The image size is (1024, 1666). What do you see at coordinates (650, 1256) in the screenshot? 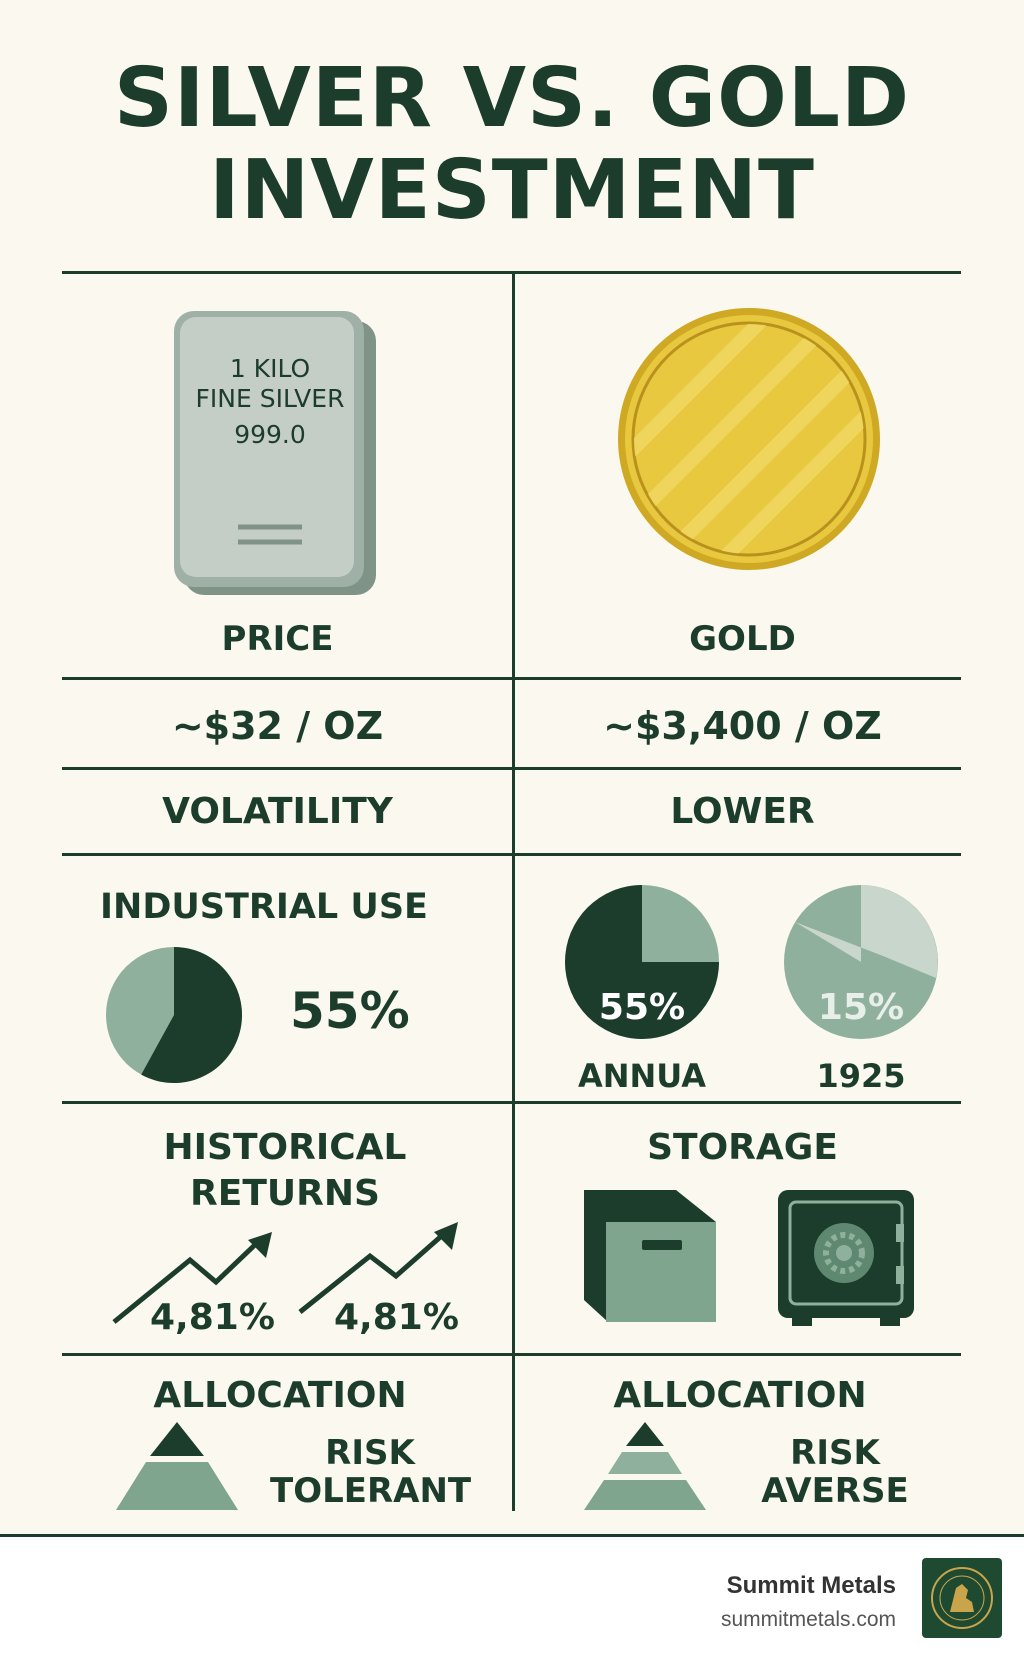
I see `storage-box-icon` at bounding box center [650, 1256].